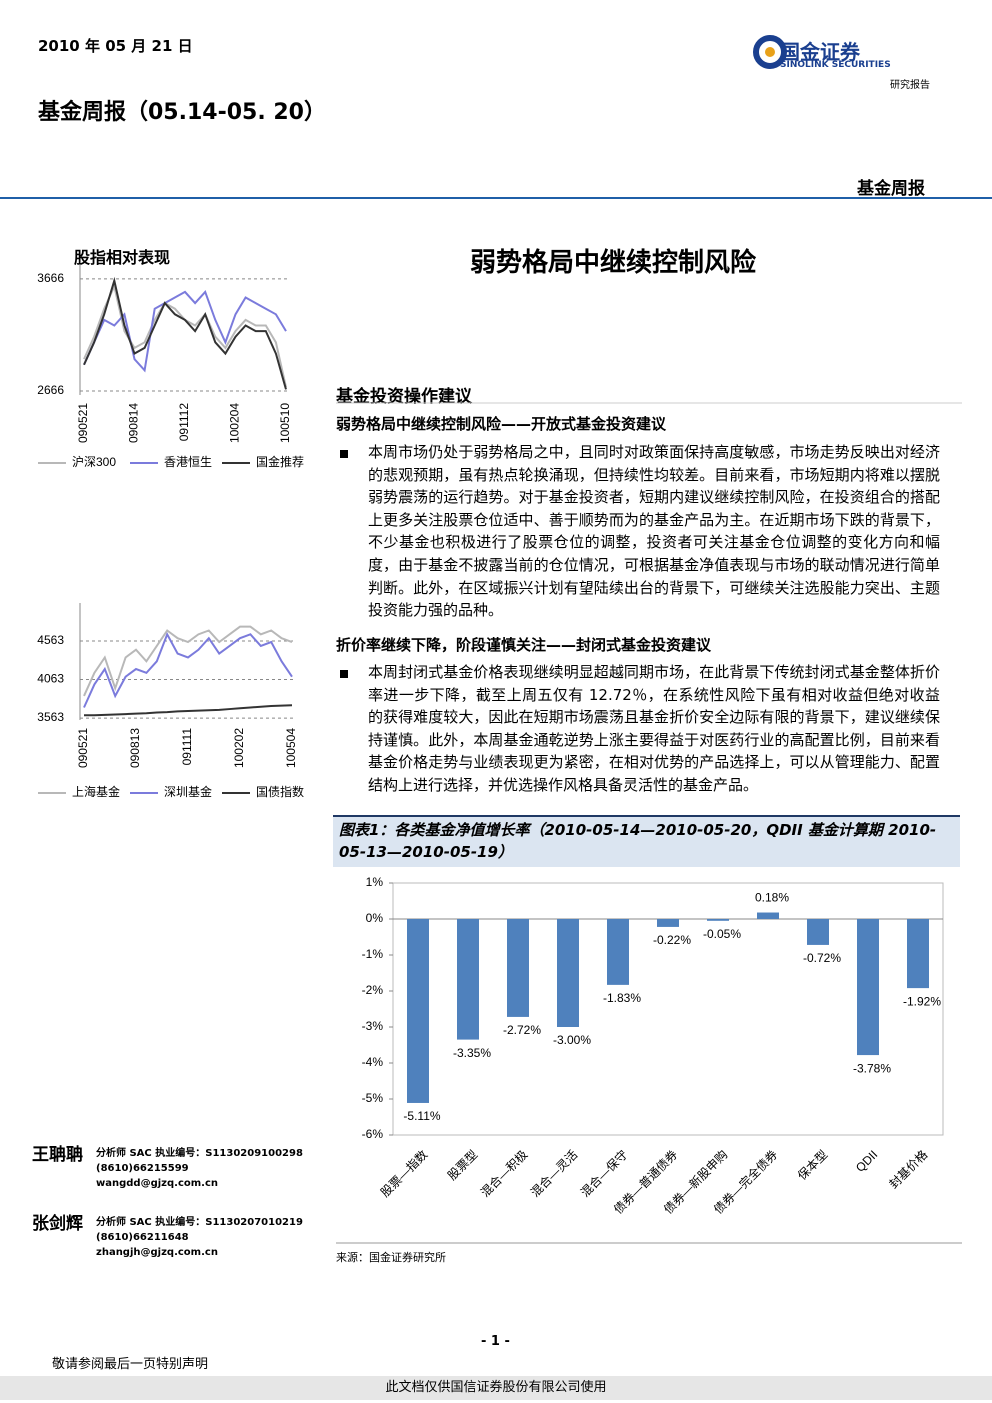 The height and width of the screenshot is (1403, 992). Describe the element at coordinates (668, 1009) in the screenshot. I see `plot-frame` at that location.